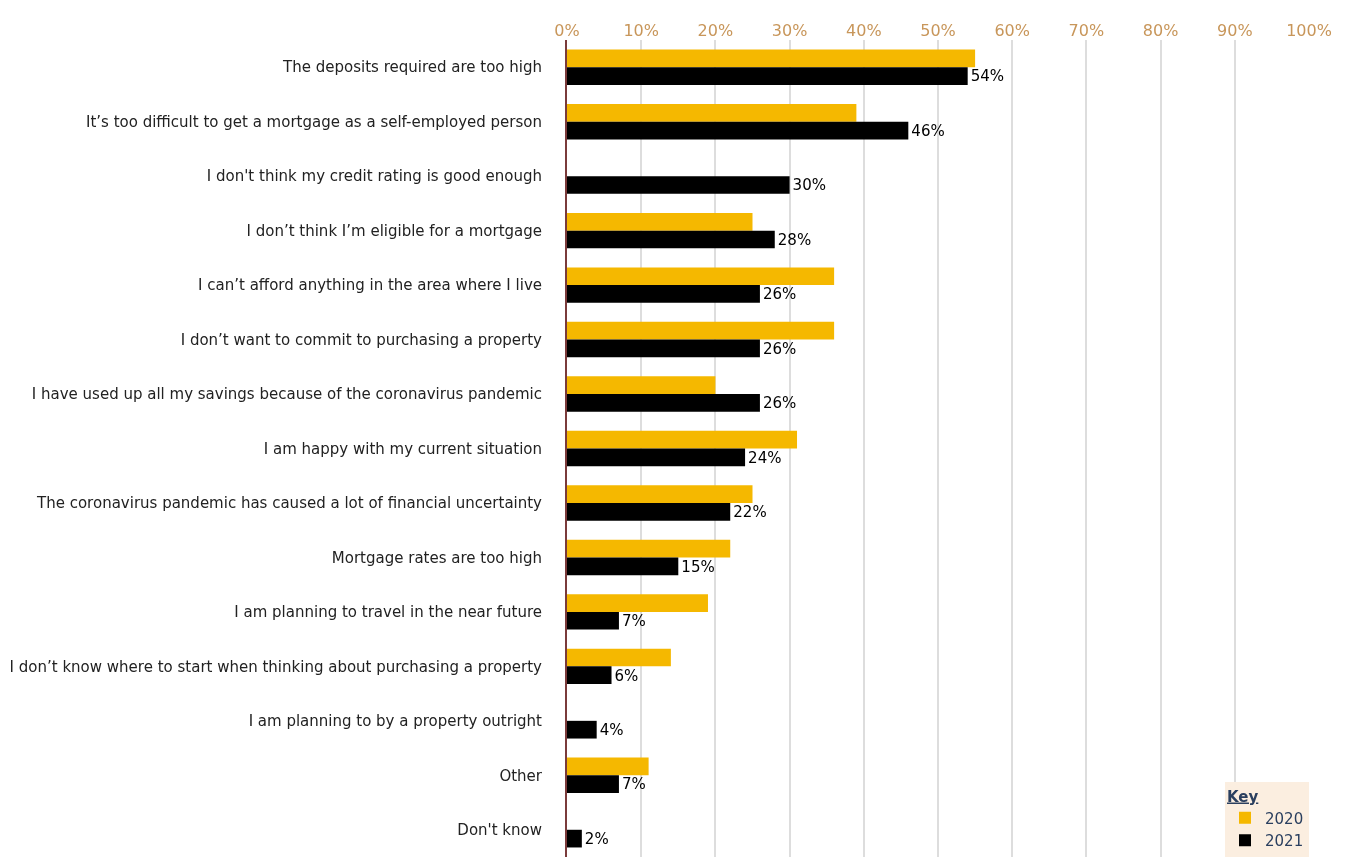 The image size is (1369, 867). Describe the element at coordinates (1284, 818) in the screenshot. I see `legend-label: 2020` at that location.